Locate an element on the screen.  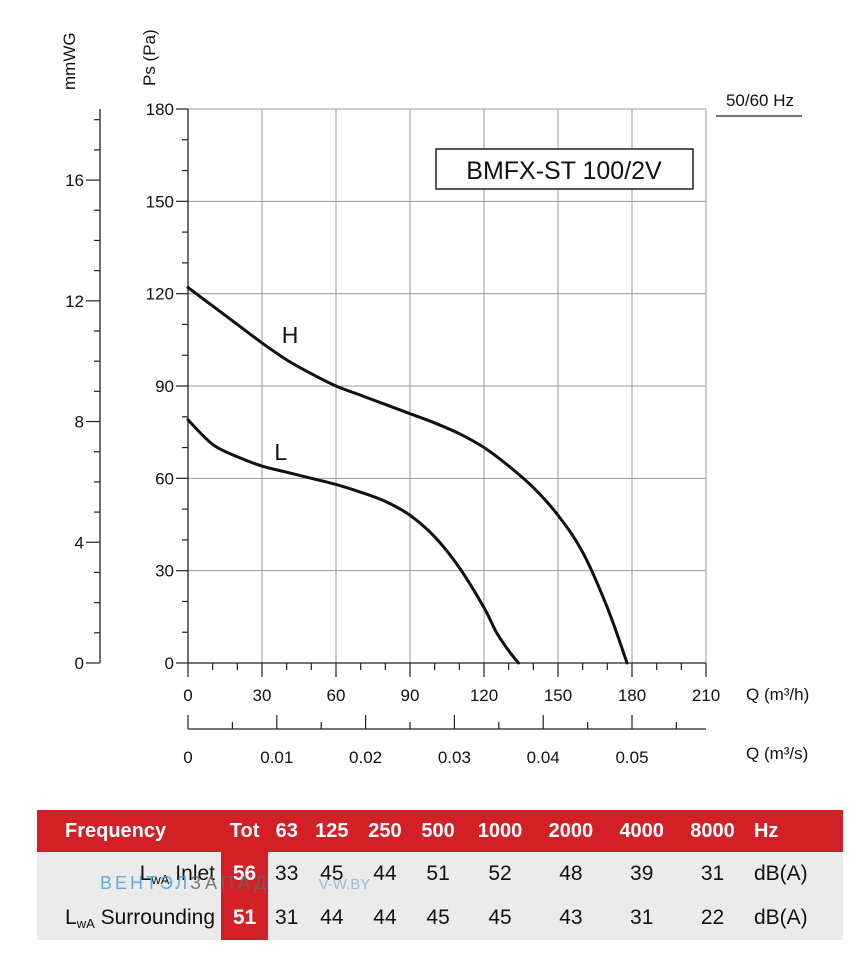
cell-tot: 51 is located at coordinates (245, 918).